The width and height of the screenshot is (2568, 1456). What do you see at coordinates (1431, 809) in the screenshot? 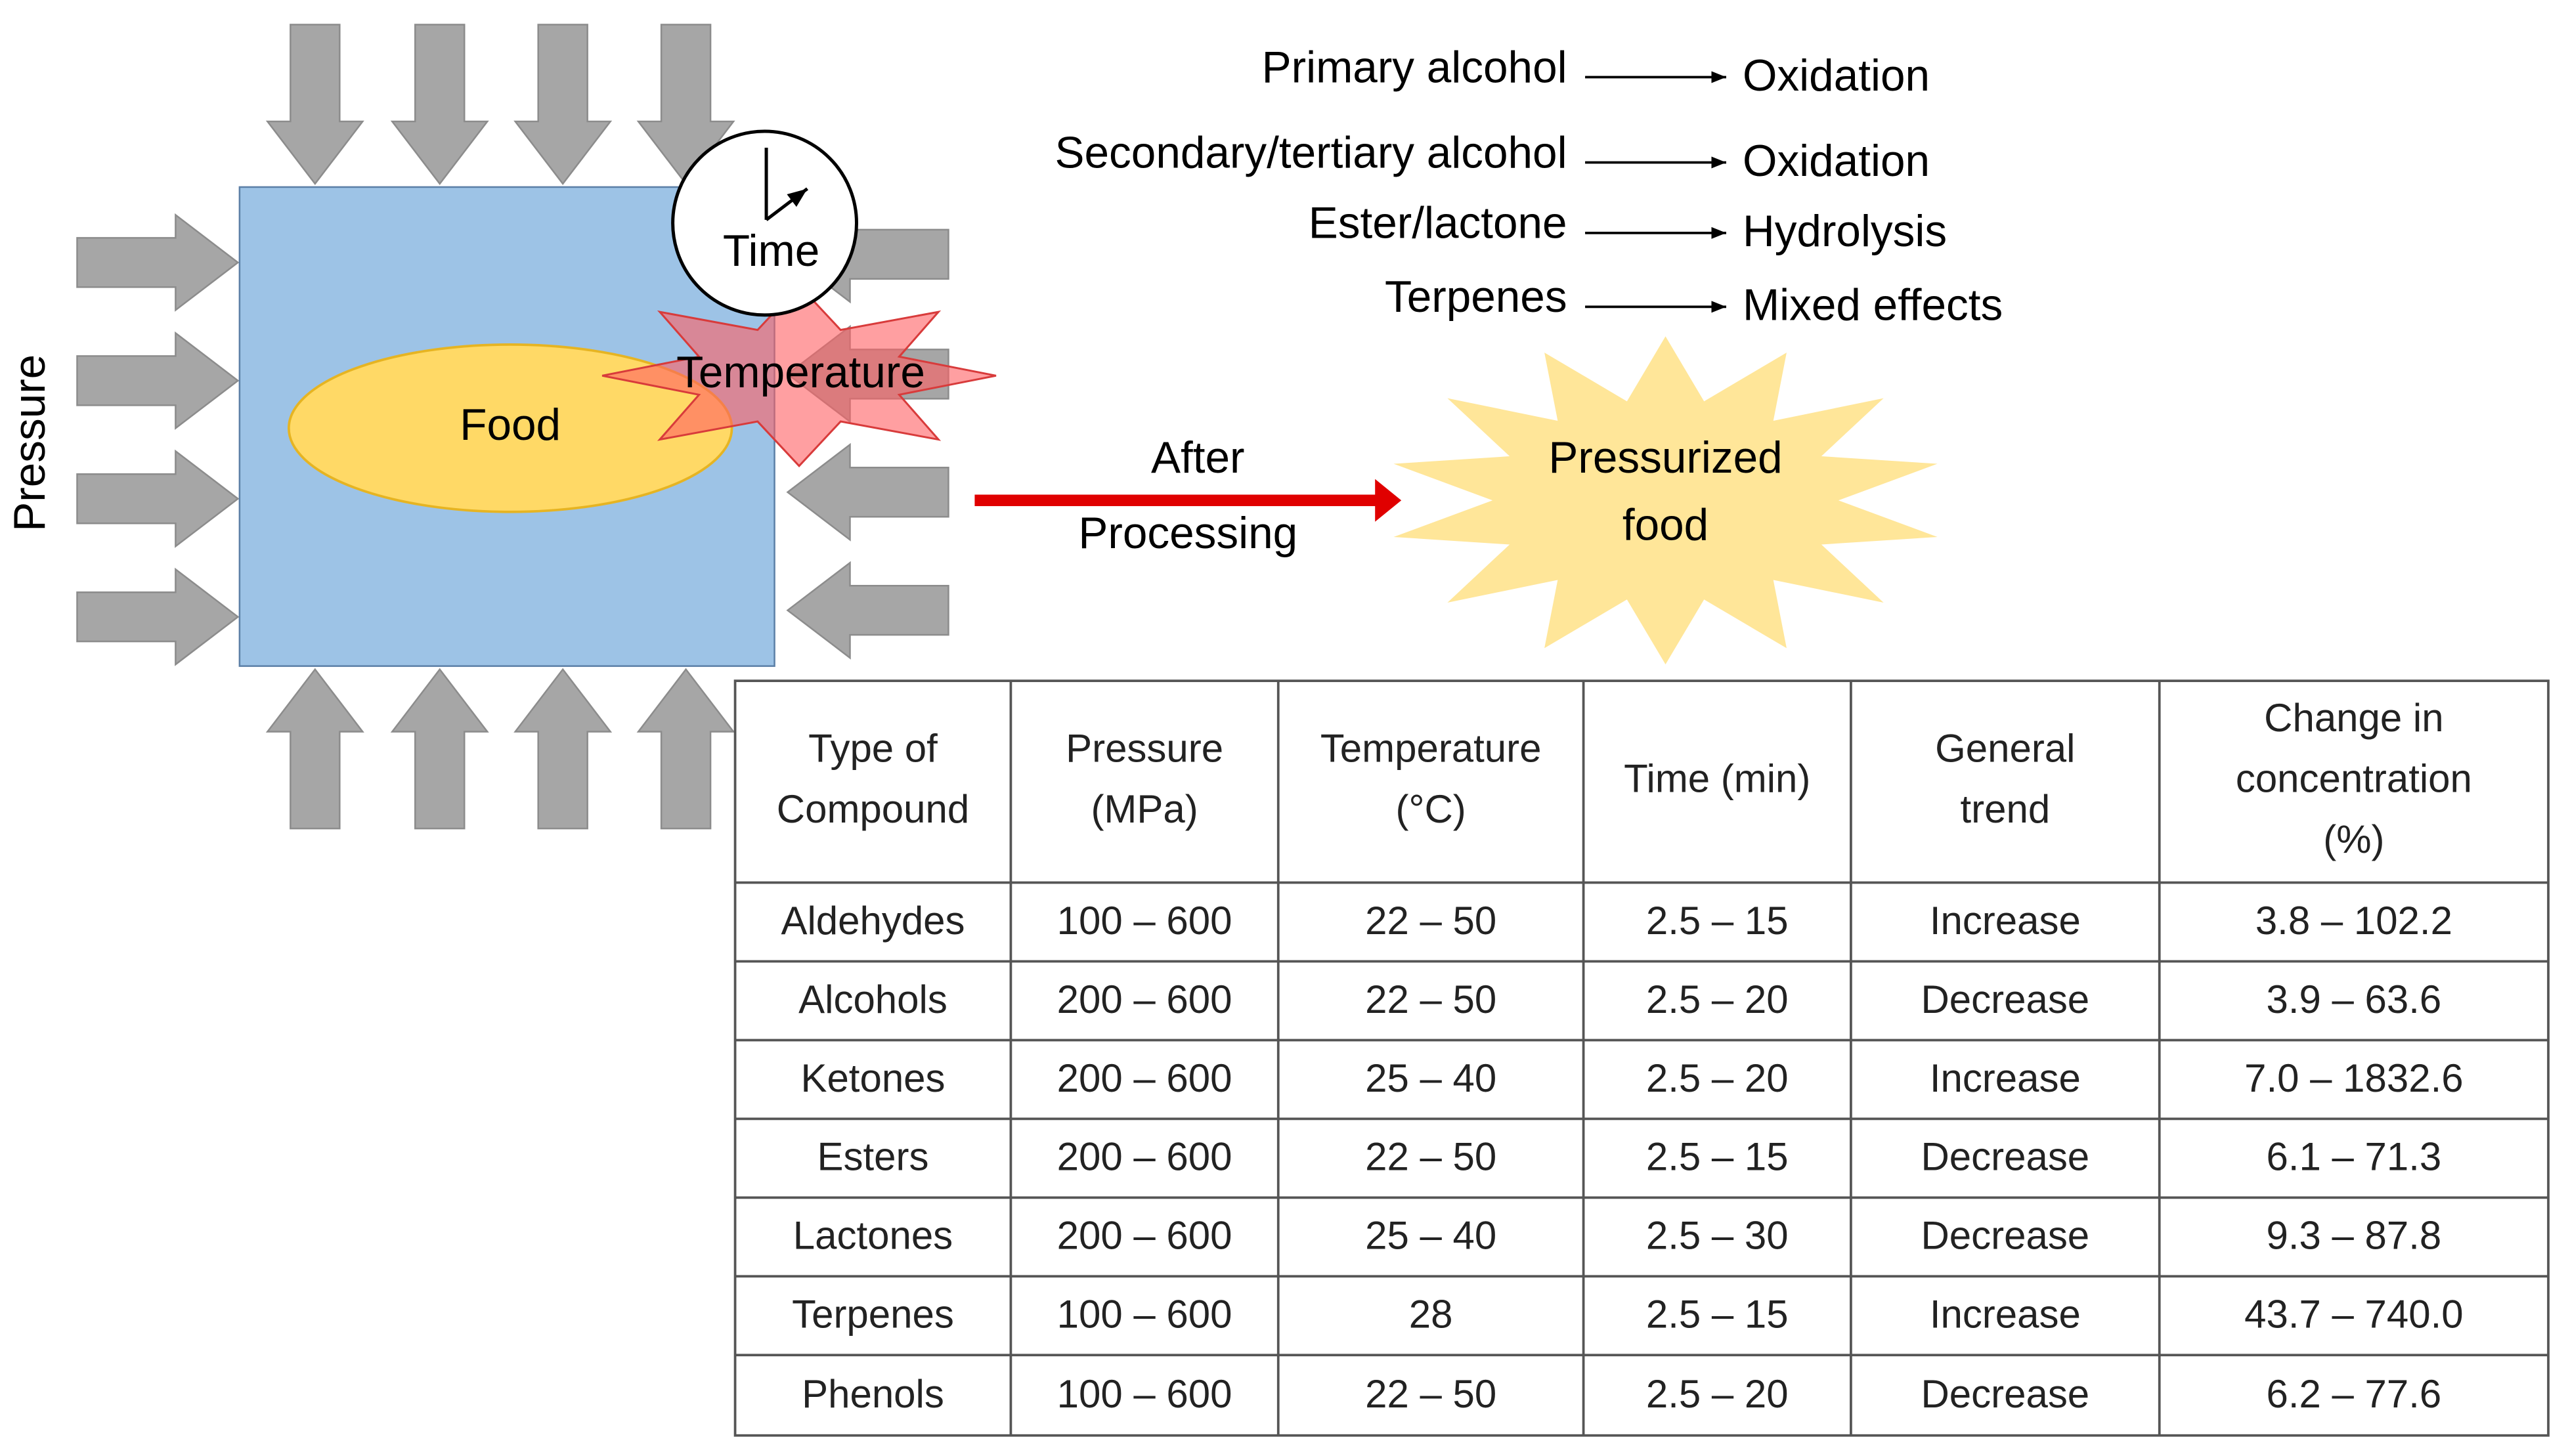
I see `header-cell: (°C)` at bounding box center [1431, 809].